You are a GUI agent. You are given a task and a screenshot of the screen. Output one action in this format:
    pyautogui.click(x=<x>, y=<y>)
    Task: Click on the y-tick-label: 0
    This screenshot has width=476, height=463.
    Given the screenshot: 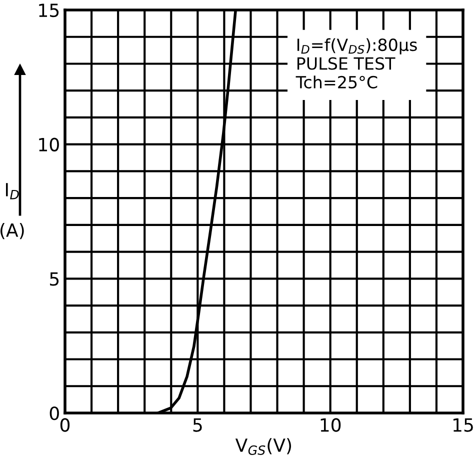 What is the action you would take?
    pyautogui.click(x=54, y=413)
    